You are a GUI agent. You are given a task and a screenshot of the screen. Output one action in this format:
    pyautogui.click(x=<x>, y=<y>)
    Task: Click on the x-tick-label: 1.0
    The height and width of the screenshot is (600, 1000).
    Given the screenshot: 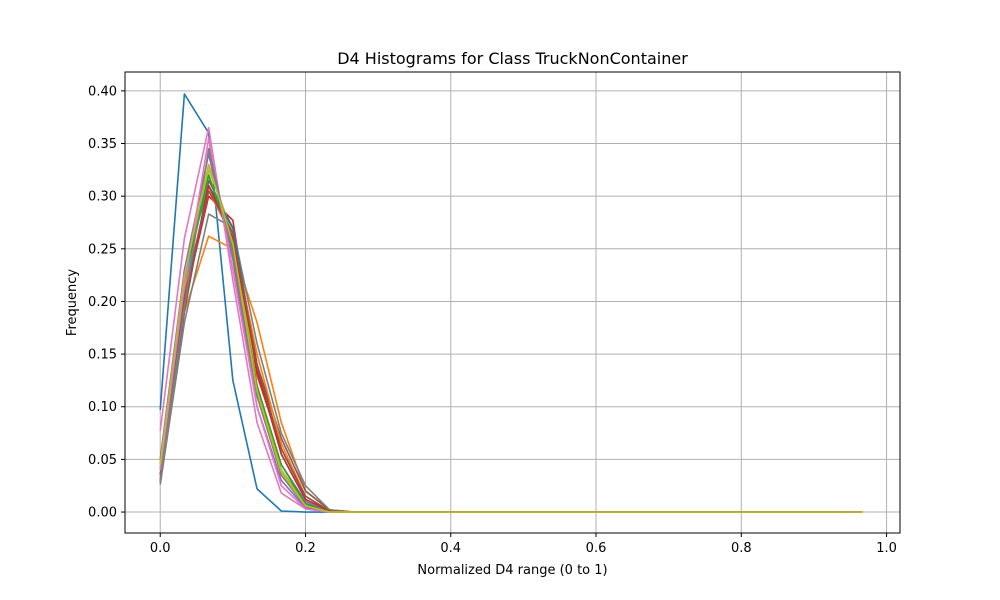 What is the action you would take?
    pyautogui.click(x=886, y=548)
    